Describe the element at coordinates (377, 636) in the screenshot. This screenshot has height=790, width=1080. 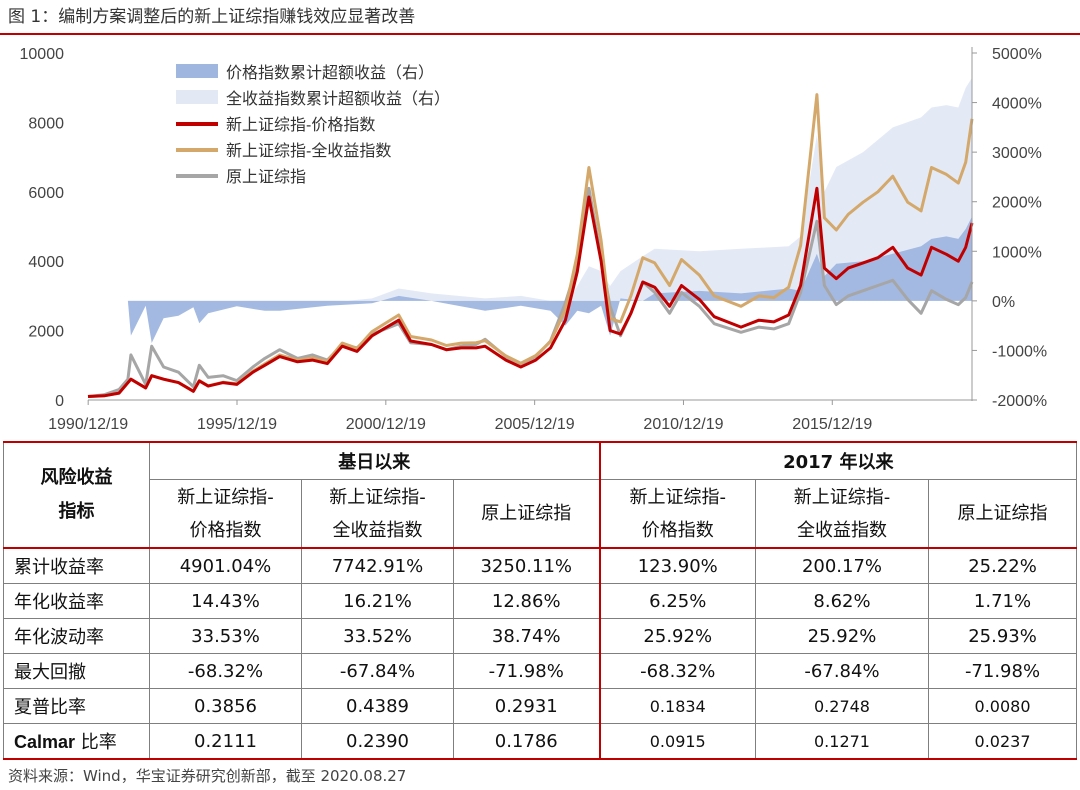
I see `table-cell: 33.52%` at that location.